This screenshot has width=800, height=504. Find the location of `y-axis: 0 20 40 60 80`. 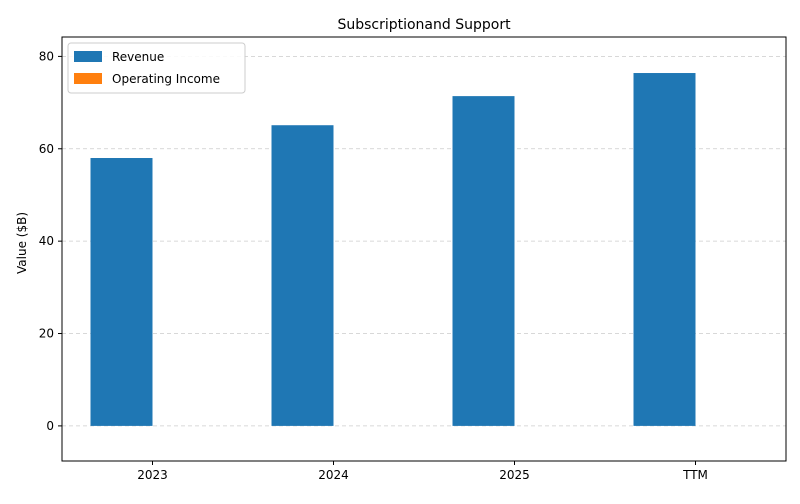

y-axis: 0 20 40 60 80 is located at coordinates (50, 241).